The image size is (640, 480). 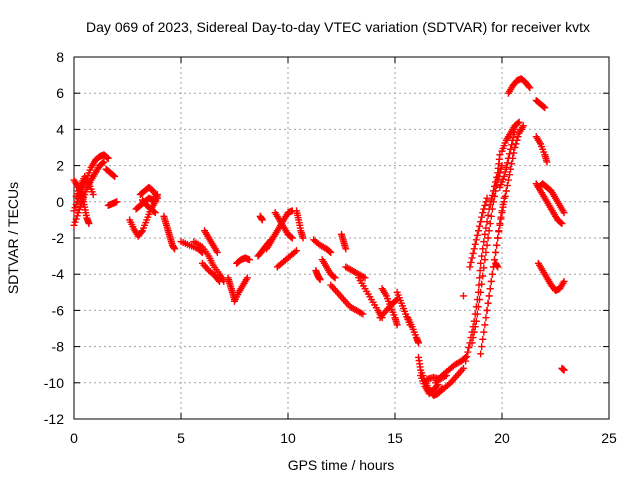 I want to click on y-tick-label: 8, so click(x=60, y=57).